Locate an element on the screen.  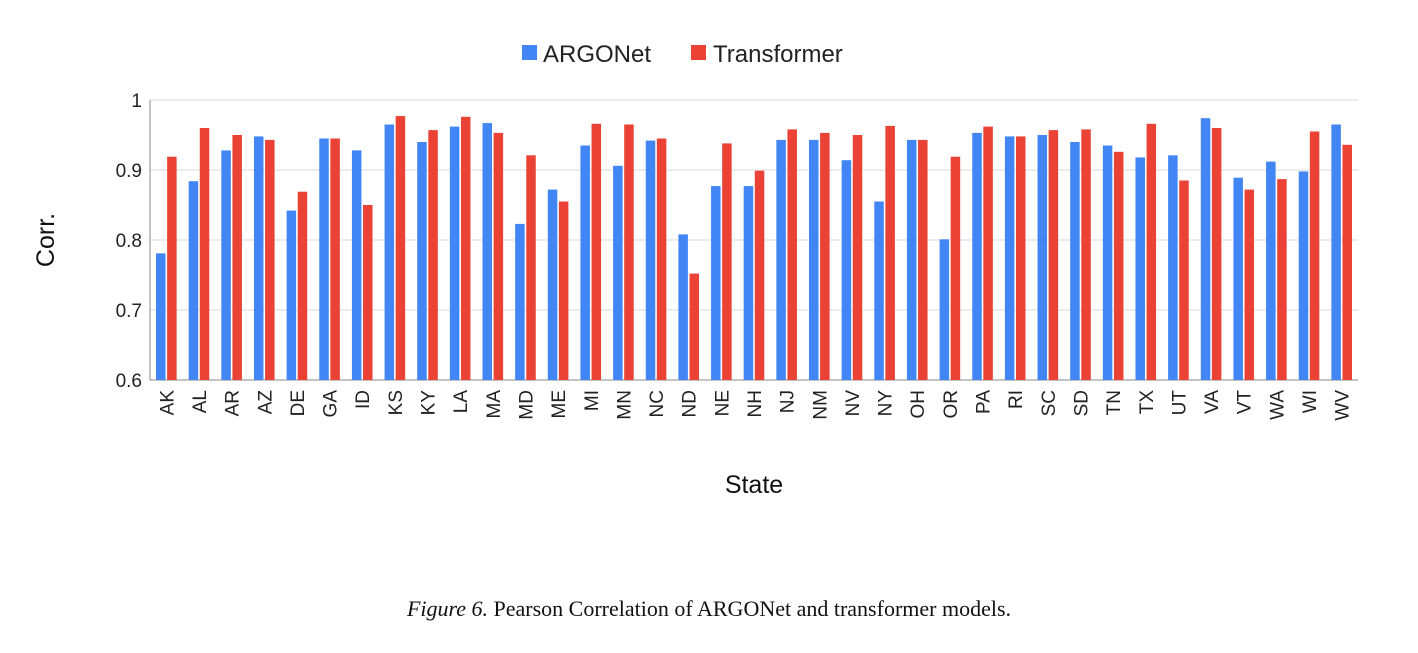
bar-transformer-mi is located at coordinates (596, 252).